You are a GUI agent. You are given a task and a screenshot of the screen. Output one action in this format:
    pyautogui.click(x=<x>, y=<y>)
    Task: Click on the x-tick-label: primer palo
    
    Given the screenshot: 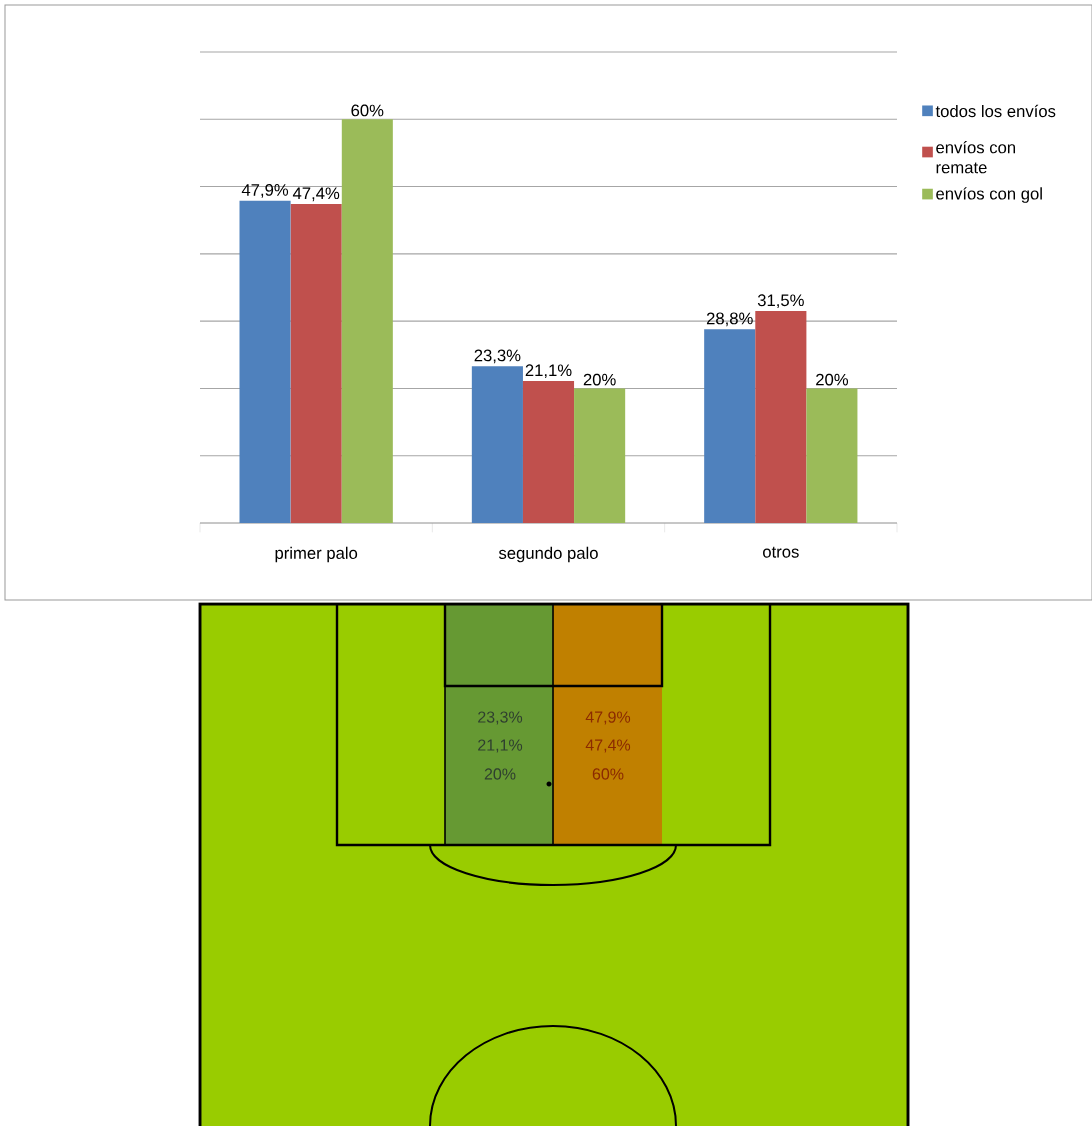 What is the action you would take?
    pyautogui.click(x=316, y=554)
    